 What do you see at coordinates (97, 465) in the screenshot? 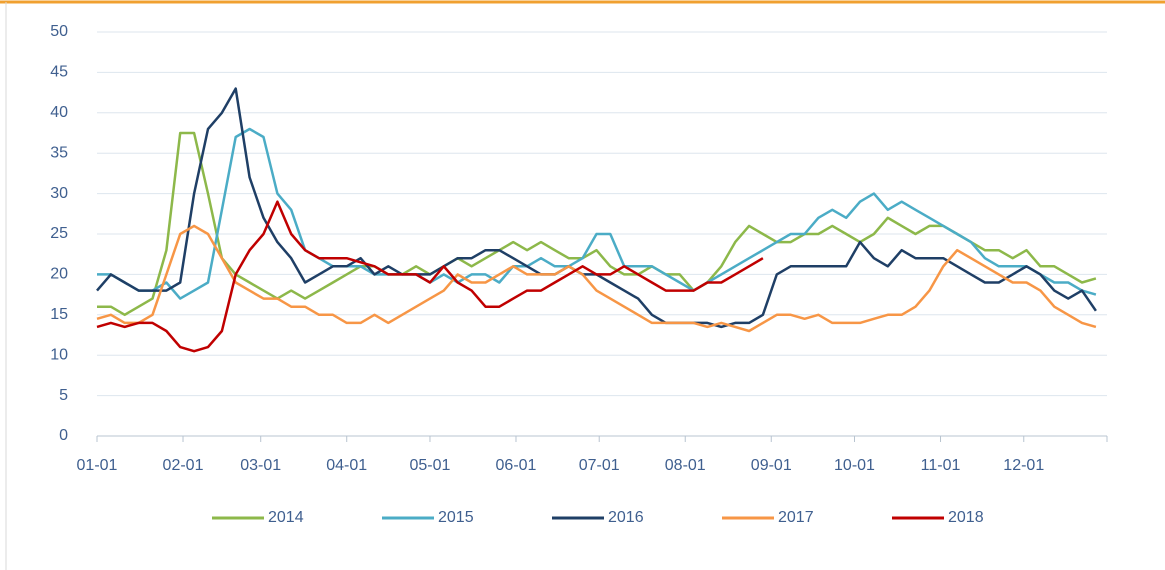
I see `x-tick-label: 01-01` at bounding box center [97, 465].